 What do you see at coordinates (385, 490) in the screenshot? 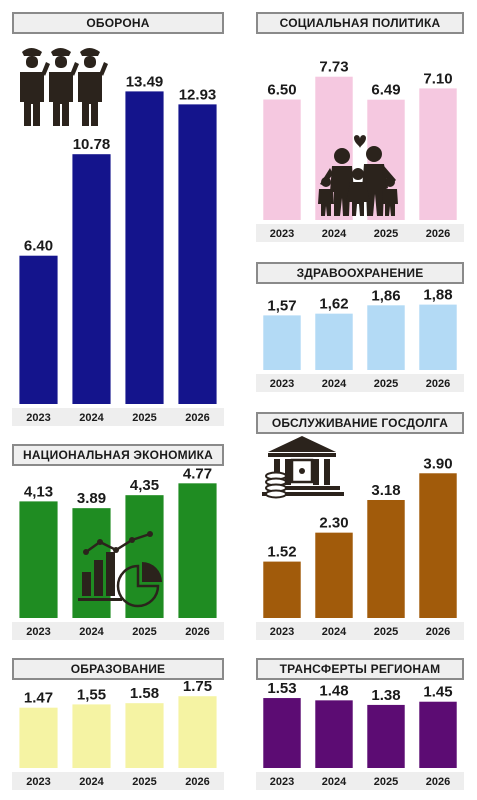
I see `data-label: 3.18` at bounding box center [385, 490].